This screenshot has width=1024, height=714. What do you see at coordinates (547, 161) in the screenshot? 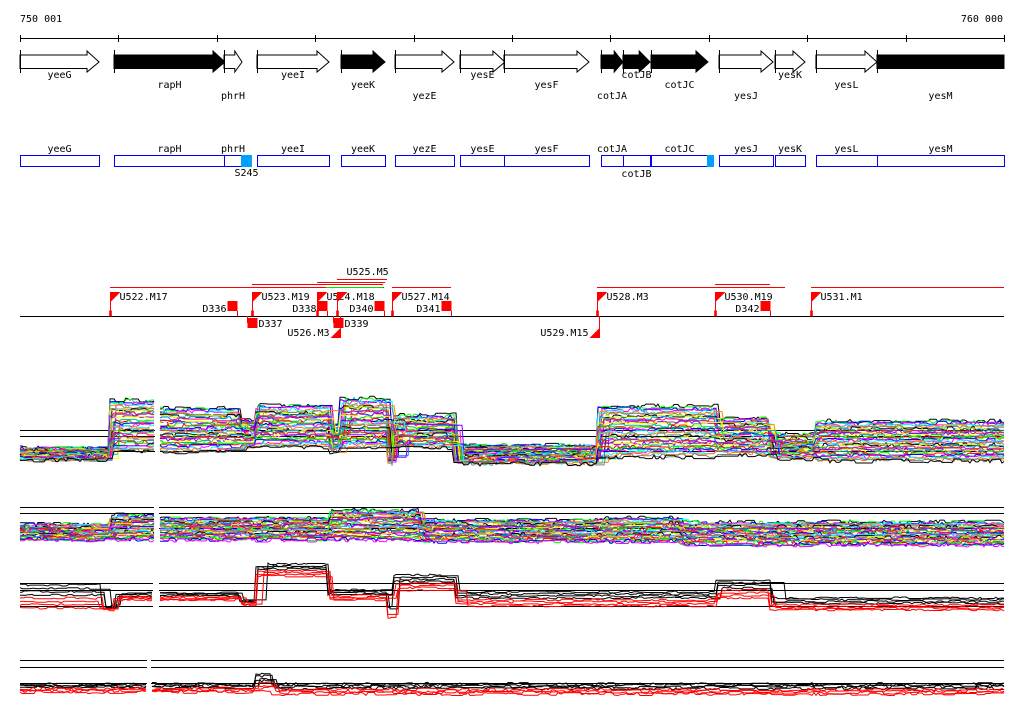
I see `gene-box-yesF` at bounding box center [547, 161].